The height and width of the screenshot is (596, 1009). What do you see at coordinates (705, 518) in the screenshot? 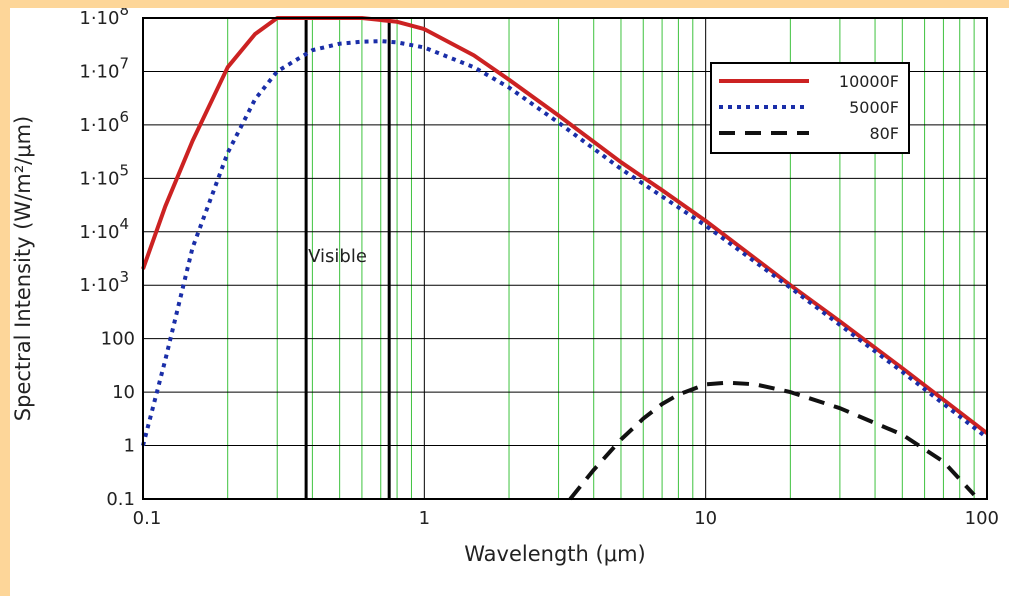
I see `x-tick-label: 10` at bounding box center [705, 518].